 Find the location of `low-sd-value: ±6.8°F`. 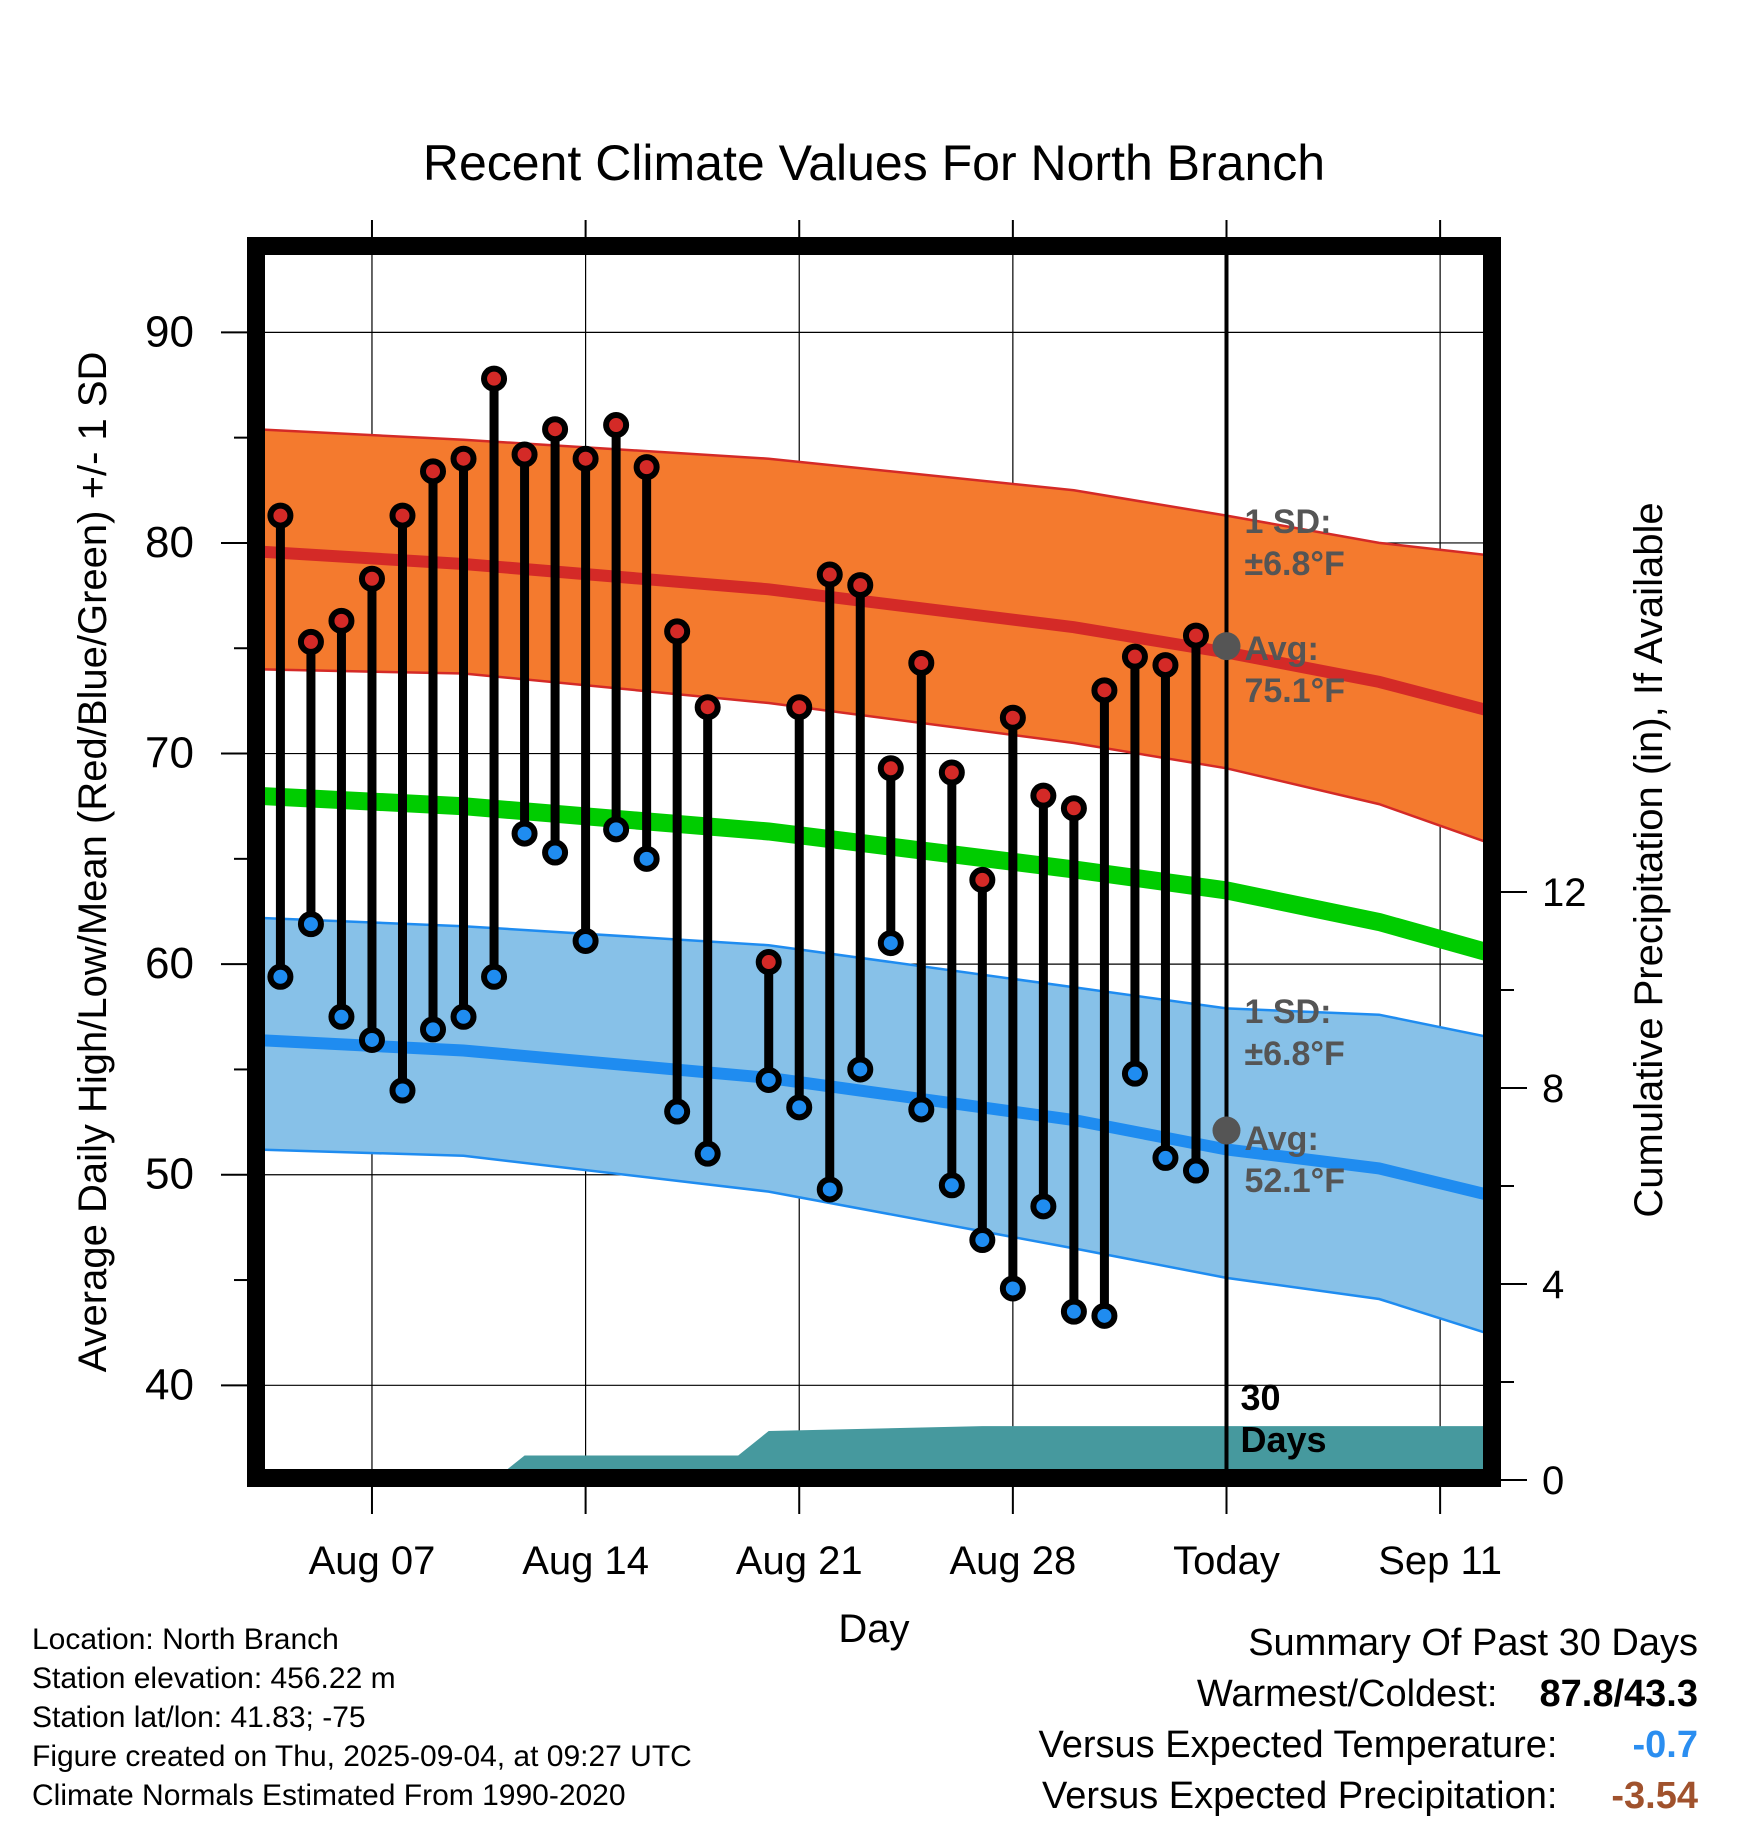

low-sd-value: ±6.8°F is located at coordinates (1294, 1054).